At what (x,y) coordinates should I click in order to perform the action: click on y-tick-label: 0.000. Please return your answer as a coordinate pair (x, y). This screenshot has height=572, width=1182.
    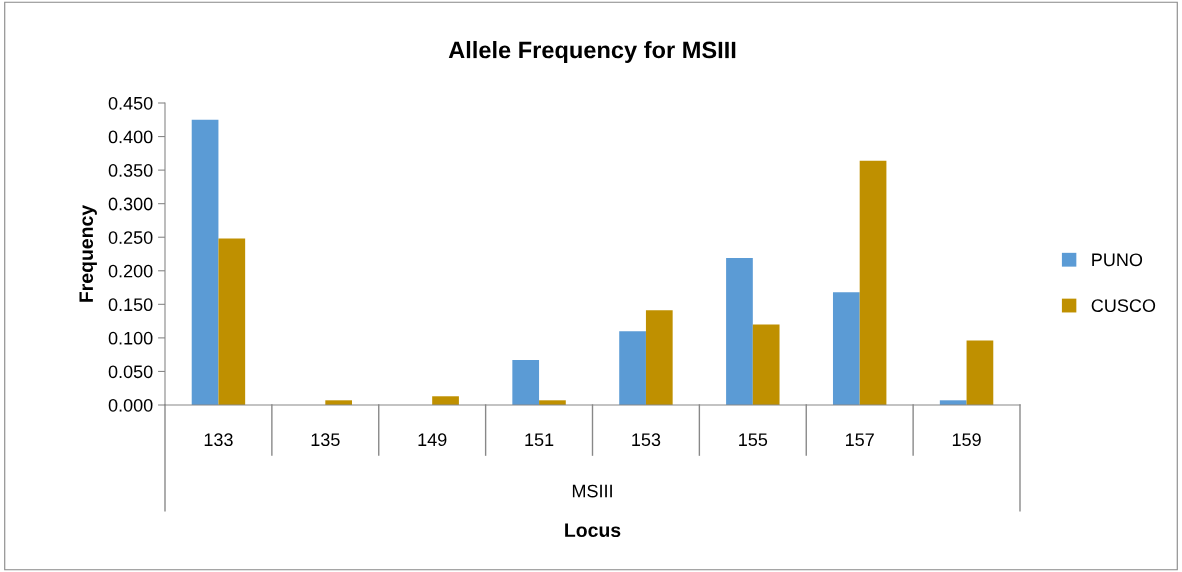
    Looking at the image, I should click on (130, 405).